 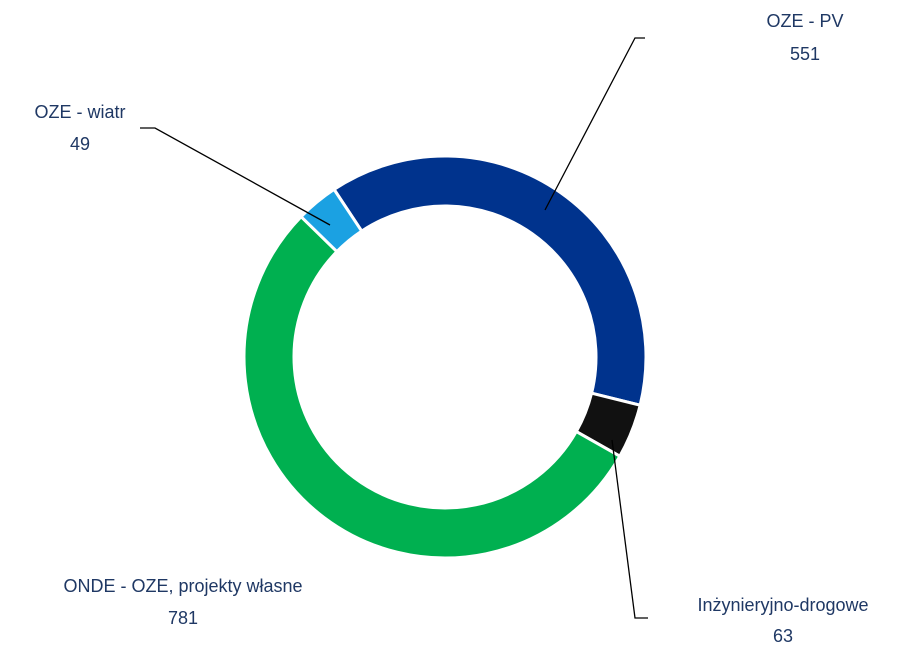 I want to click on value-label: 49, so click(x=80, y=144).